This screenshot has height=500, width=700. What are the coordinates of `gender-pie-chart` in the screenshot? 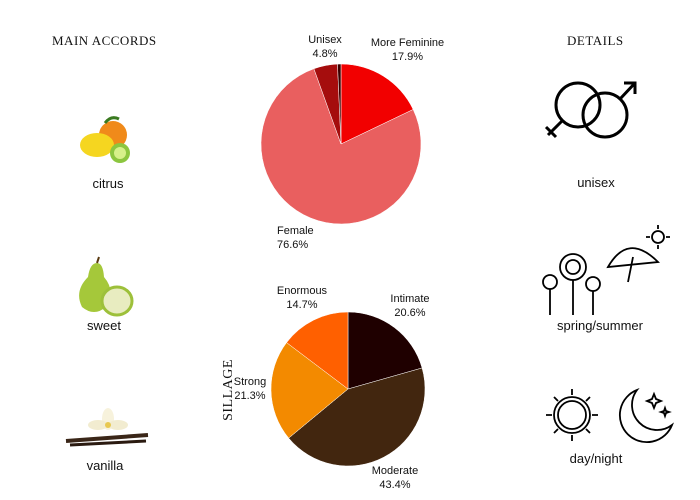 It's located at (341, 144).